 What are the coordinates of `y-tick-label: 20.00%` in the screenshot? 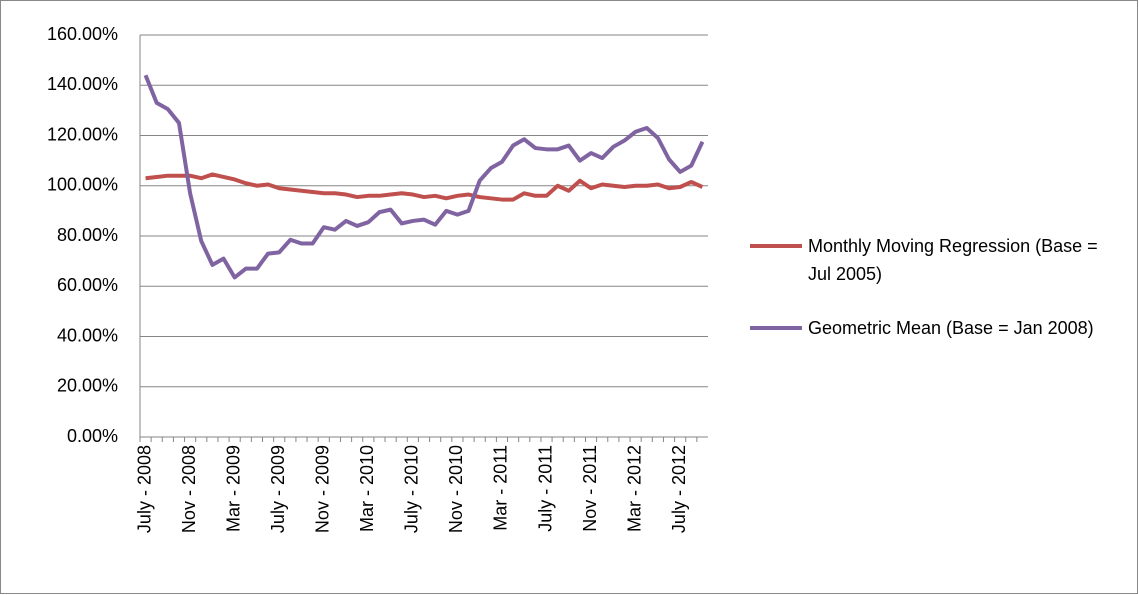 It's located at (87, 386).